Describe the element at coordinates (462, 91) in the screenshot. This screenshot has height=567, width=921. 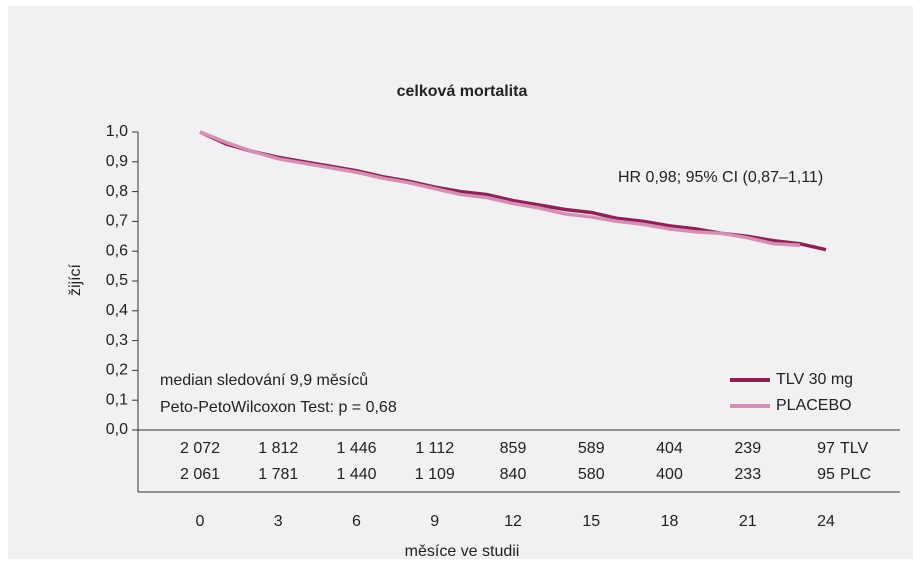
I see `chart-title: celková mortalita` at that location.